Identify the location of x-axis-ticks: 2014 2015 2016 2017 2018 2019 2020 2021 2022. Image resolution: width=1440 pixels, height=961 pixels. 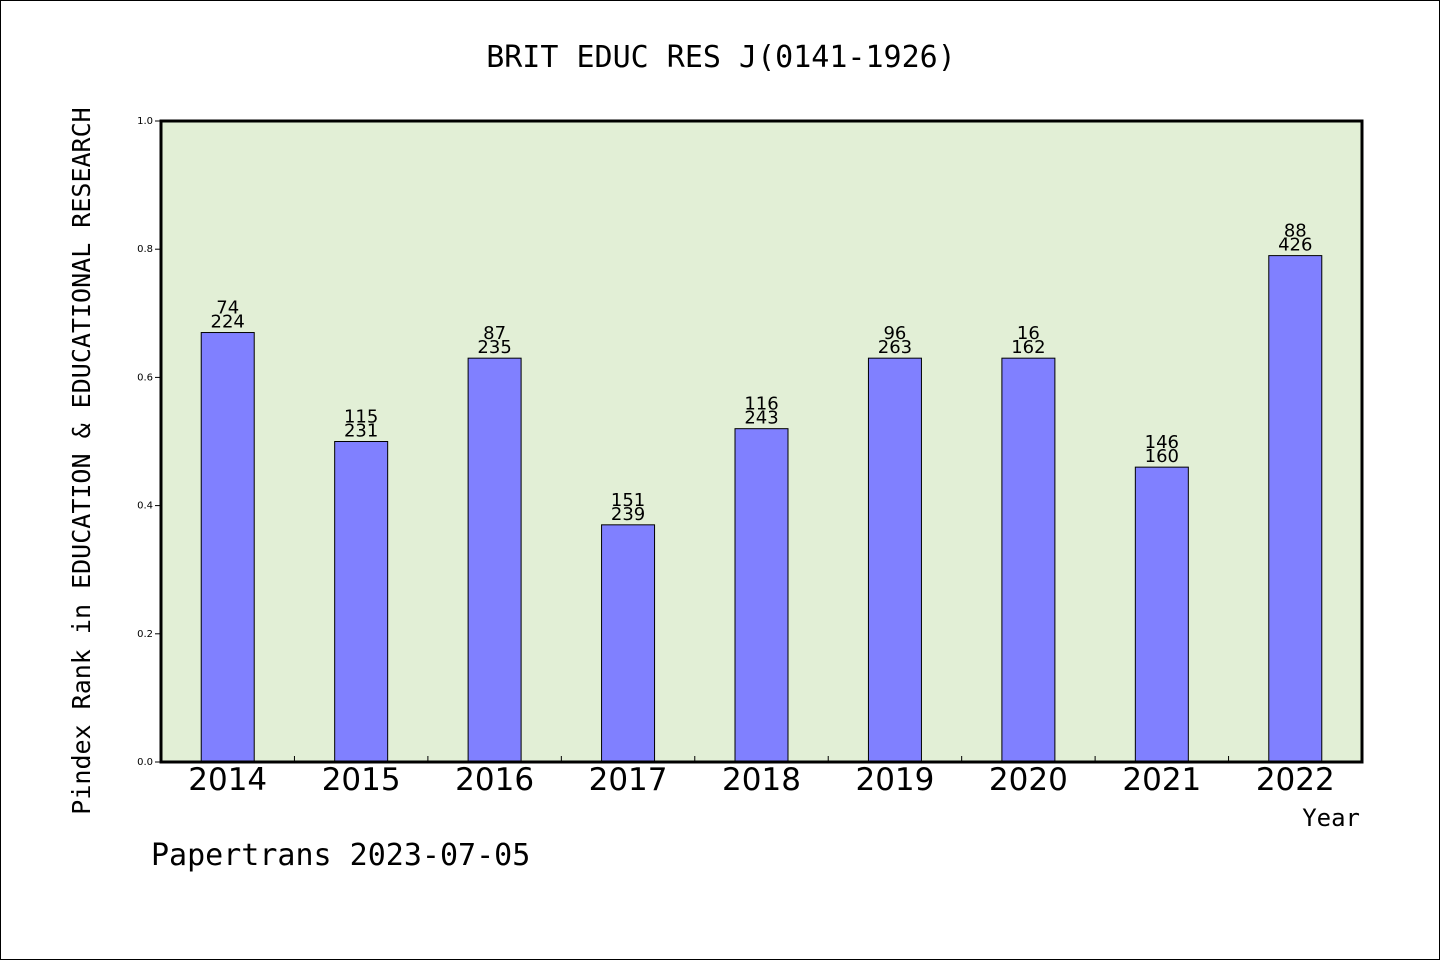
(761, 777).